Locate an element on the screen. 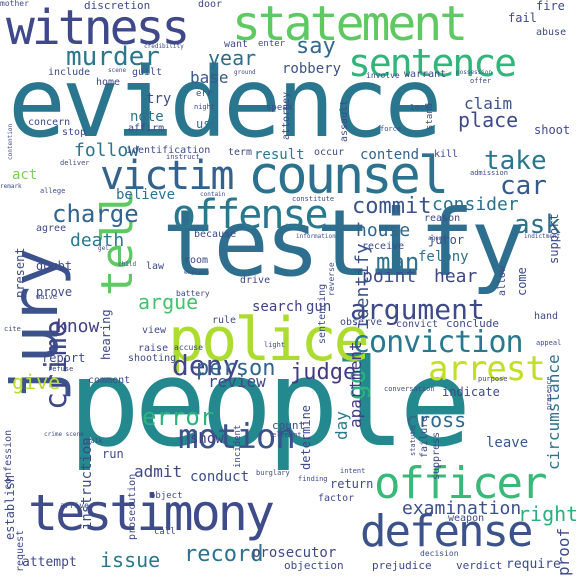 The image size is (576, 576). word: man is located at coordinates (398, 262).